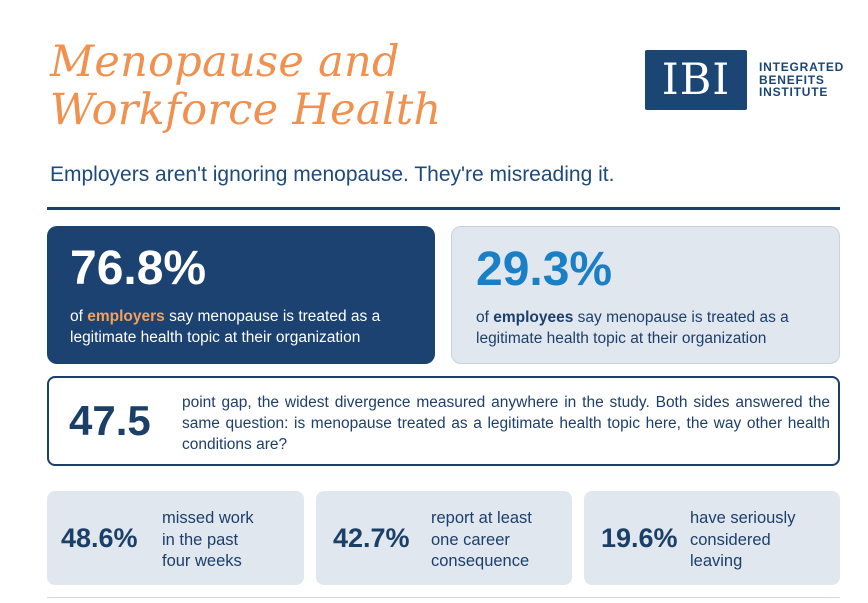 This screenshot has width=868, height=603. What do you see at coordinates (481, 539) in the screenshot?
I see `stat-label: report at least one career consequence` at bounding box center [481, 539].